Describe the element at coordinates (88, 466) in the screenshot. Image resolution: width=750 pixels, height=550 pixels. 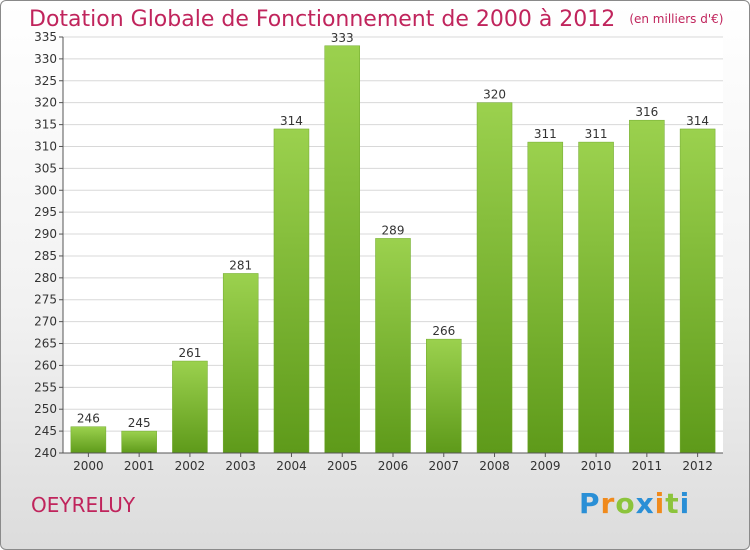
I see `x-tick-label: 2000` at that location.